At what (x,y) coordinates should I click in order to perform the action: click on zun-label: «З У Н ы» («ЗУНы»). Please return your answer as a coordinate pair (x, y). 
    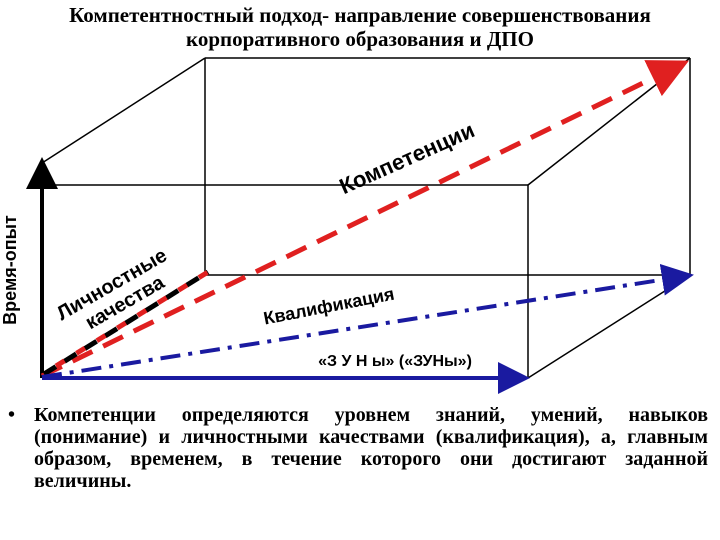
    Looking at the image, I should click on (395, 361).